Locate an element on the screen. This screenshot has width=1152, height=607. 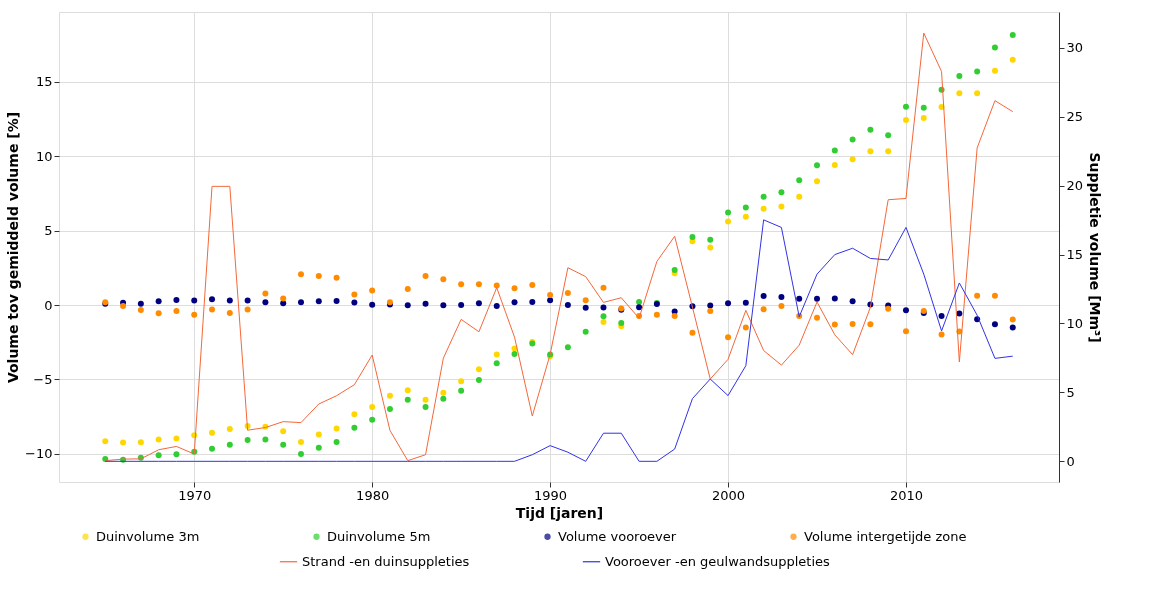
y-tick-label: 5 is located at coordinates (48, 231).